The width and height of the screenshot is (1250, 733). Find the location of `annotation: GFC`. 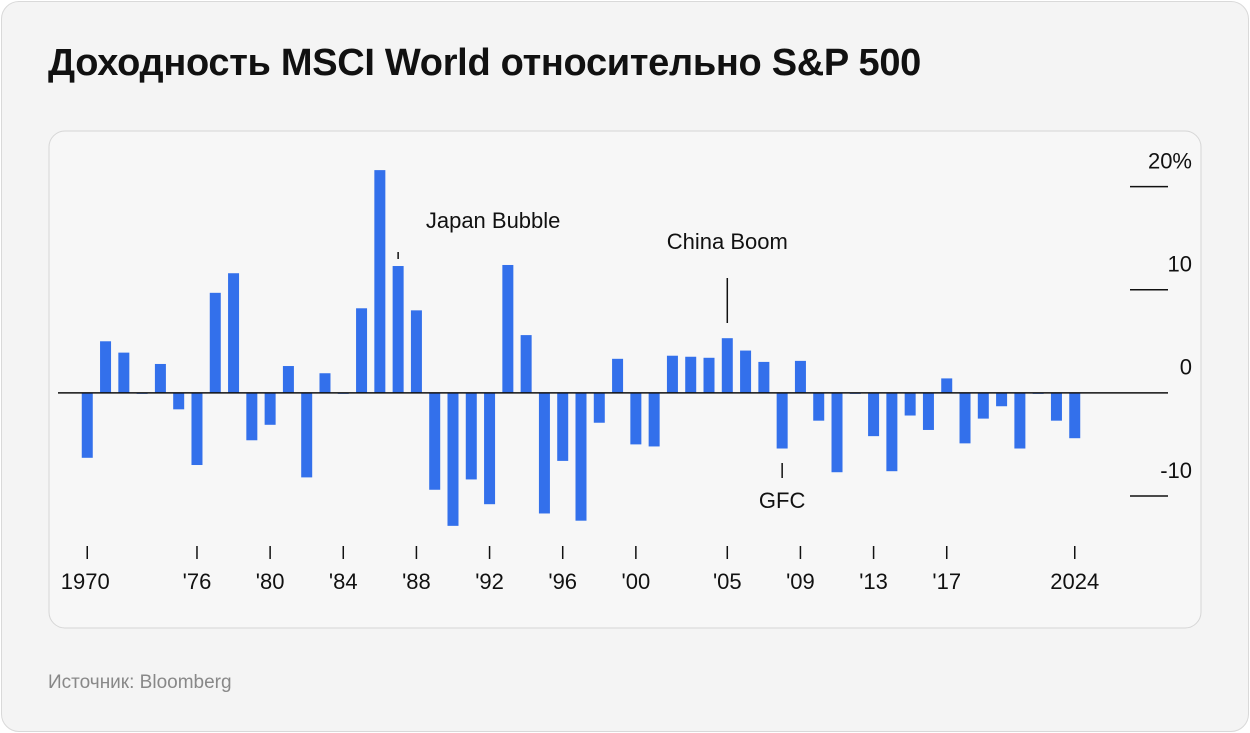

annotation: GFC is located at coordinates (782, 500).